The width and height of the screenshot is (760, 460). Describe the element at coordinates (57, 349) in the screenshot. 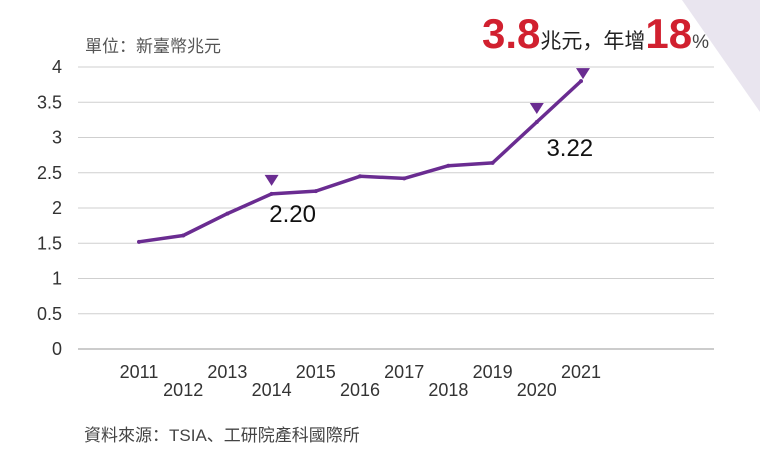

I see `y-tick-label: 0` at that location.